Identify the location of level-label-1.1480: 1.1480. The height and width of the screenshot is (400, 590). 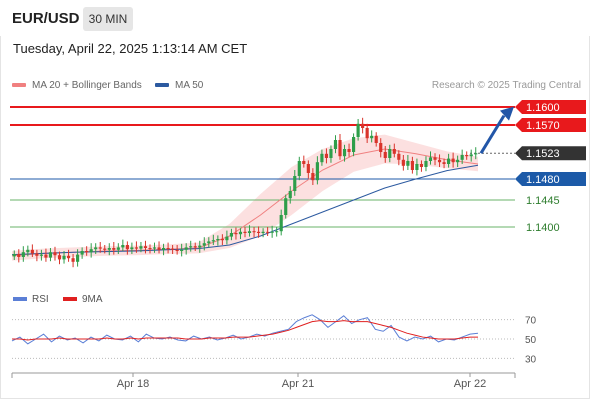
(543, 180).